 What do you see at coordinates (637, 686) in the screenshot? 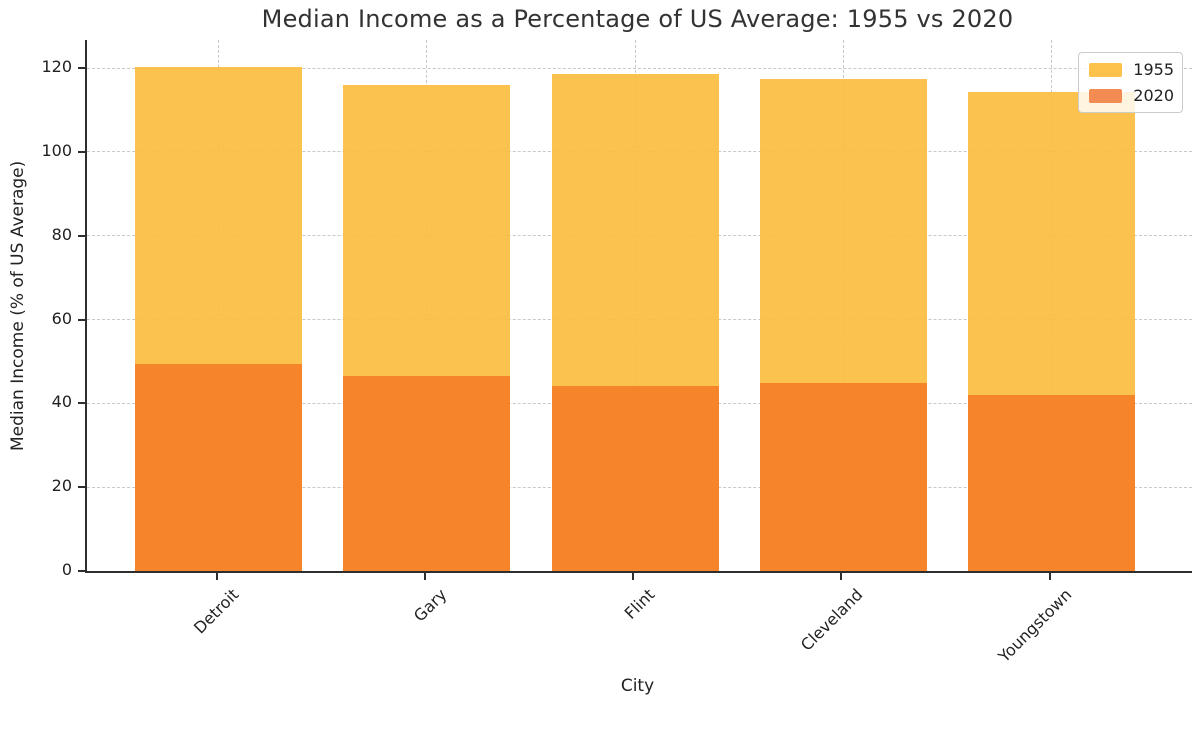
I see `x-axis-label: City` at bounding box center [637, 686].